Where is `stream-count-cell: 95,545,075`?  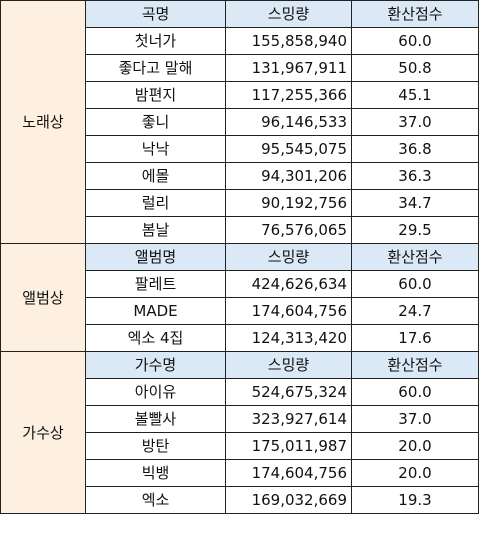
stream-count-cell: 95,545,075 is located at coordinates (288, 149).